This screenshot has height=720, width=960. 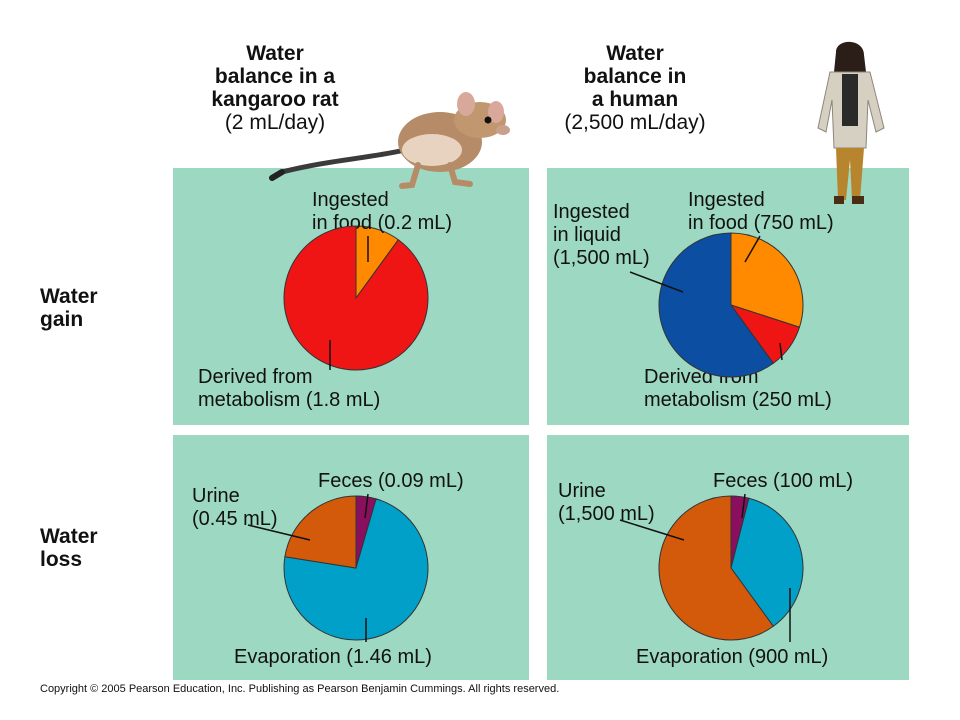 What do you see at coordinates (635, 53) in the screenshot?
I see `human-title-line-1: Water` at bounding box center [635, 53].